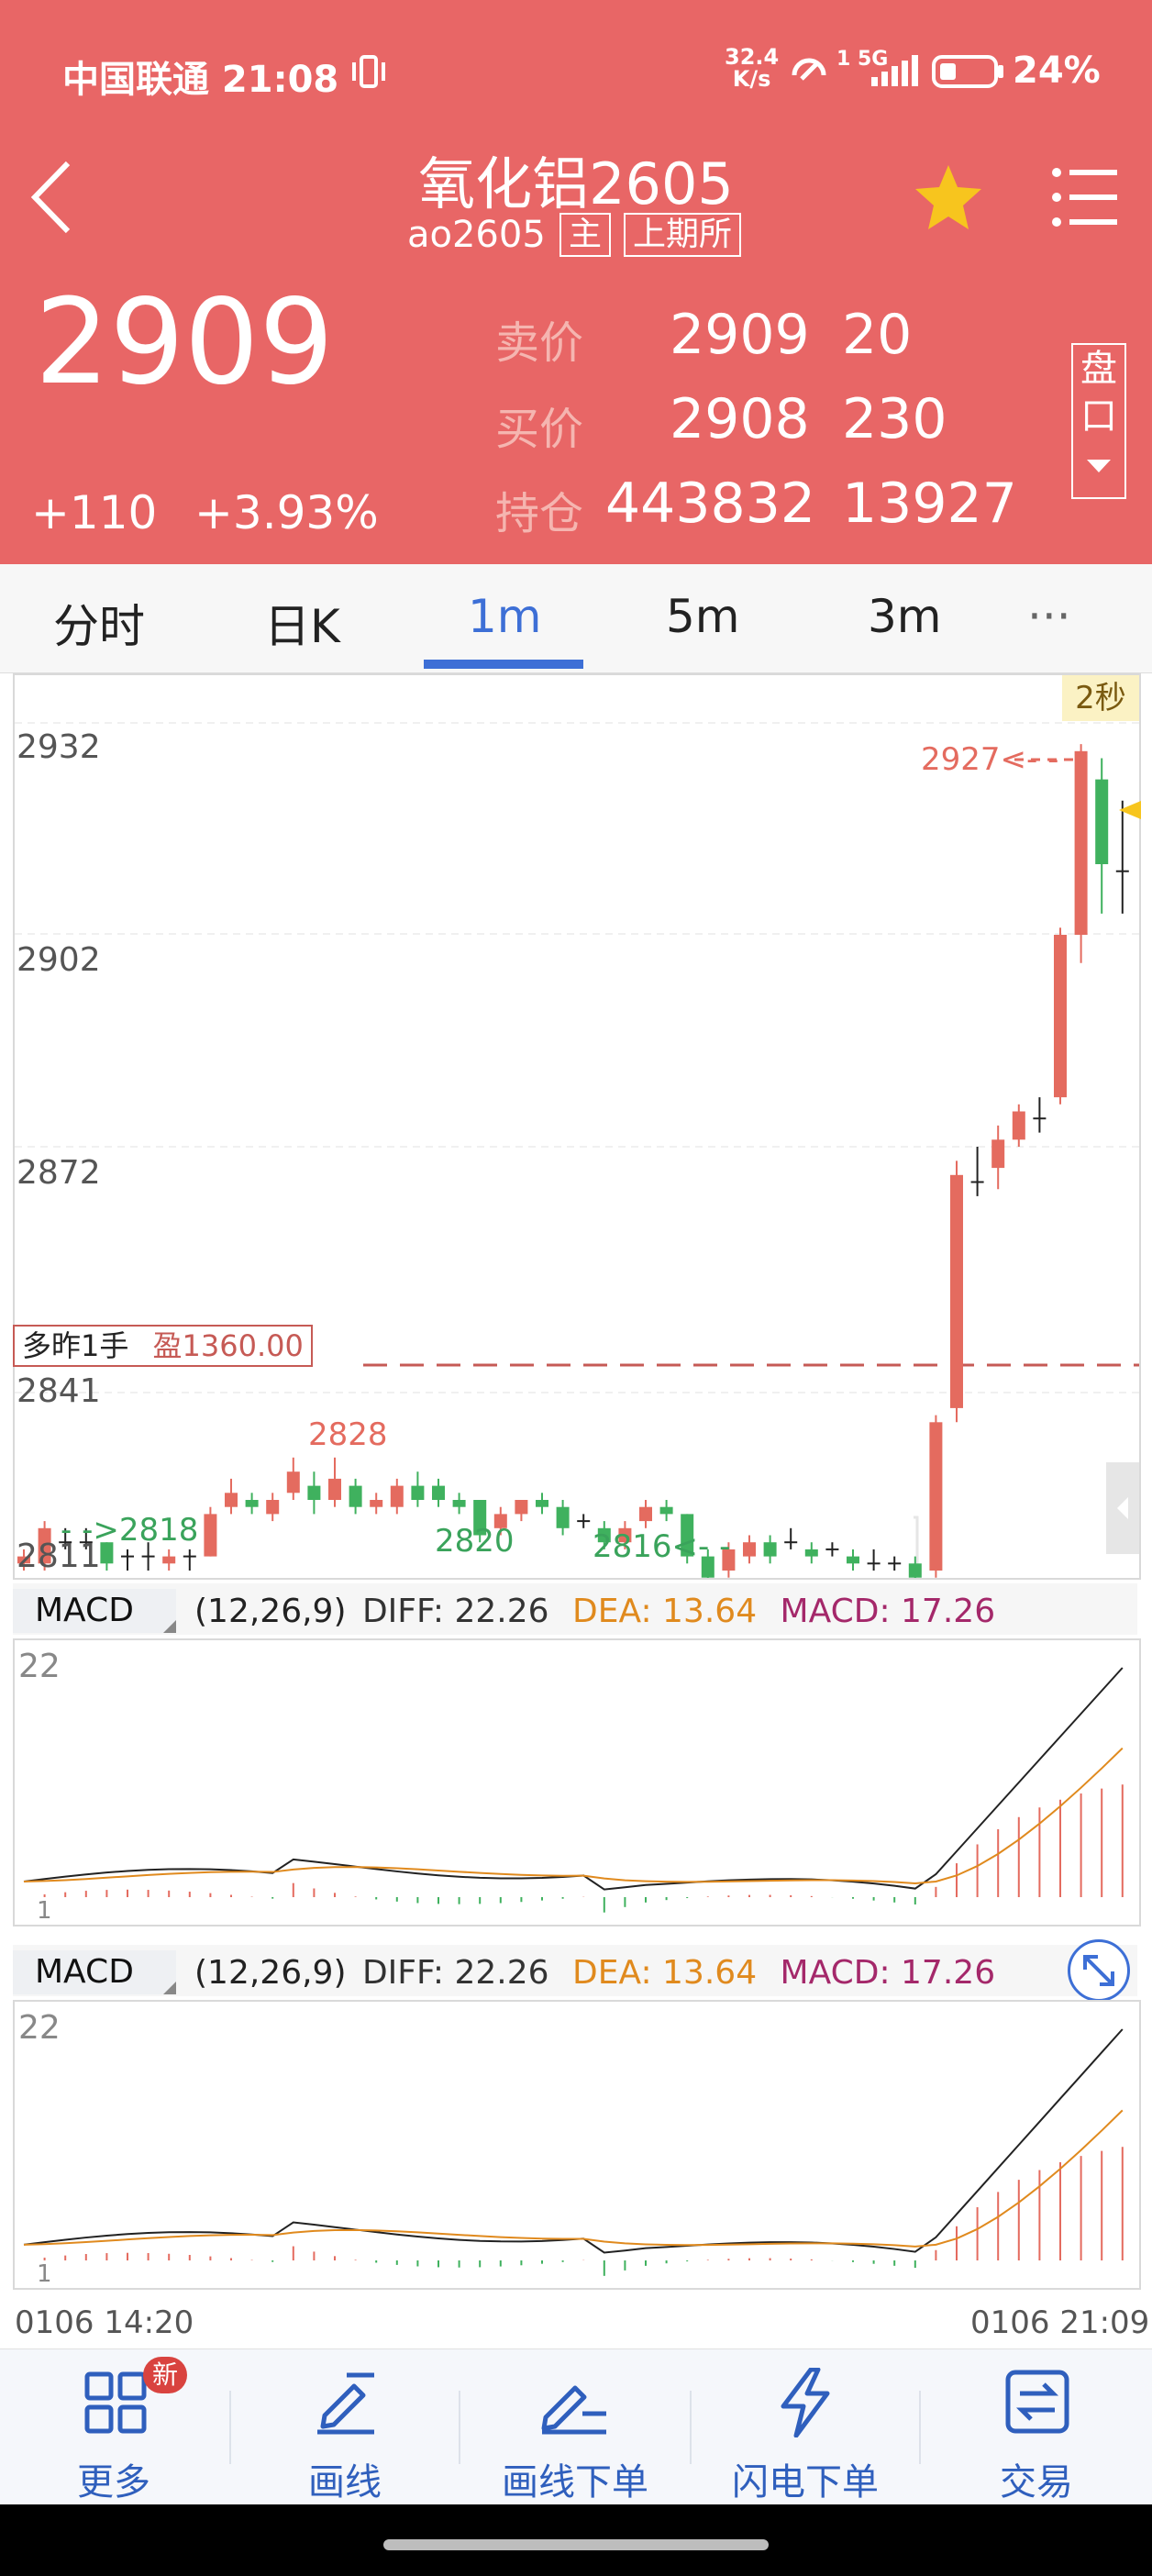  I want to click on position-badge: 多昨1手 盈1360.00, so click(163, 1346).